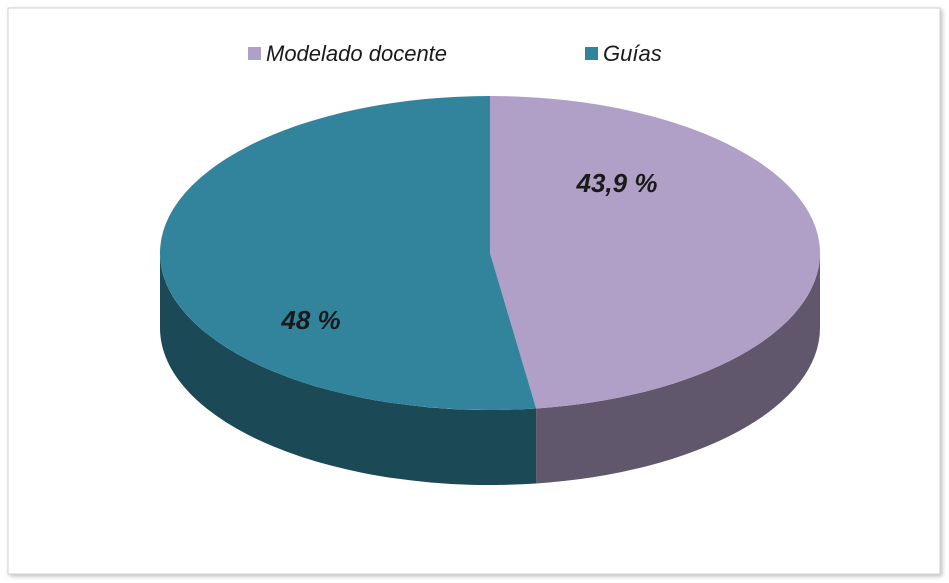 Image resolution: width=949 pixels, height=583 pixels. What do you see at coordinates (678, 368) in the screenshot?
I see `slice-side` at bounding box center [678, 368].